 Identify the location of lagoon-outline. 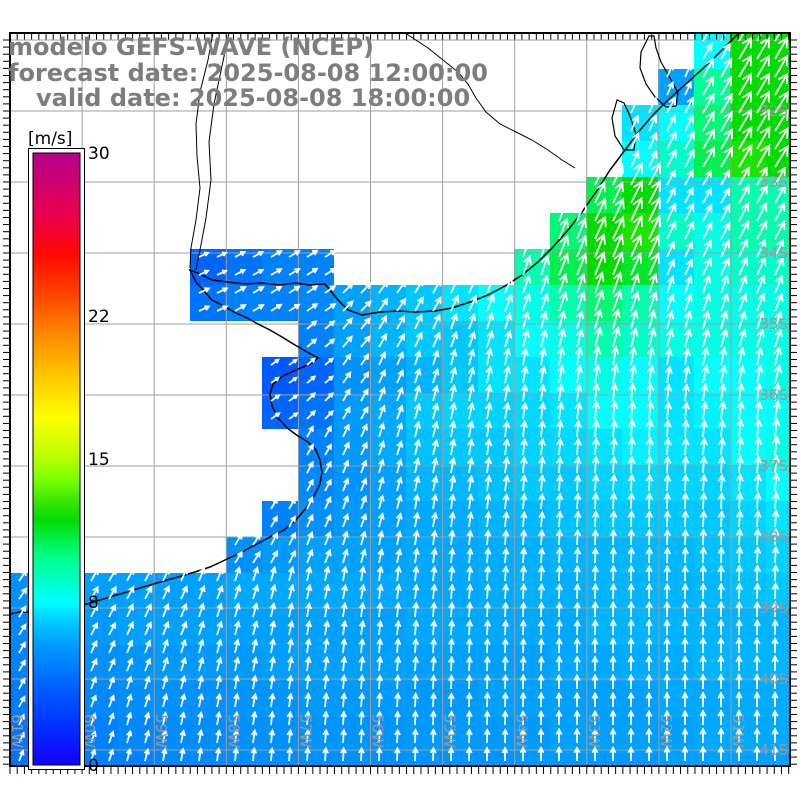
(659, 71).